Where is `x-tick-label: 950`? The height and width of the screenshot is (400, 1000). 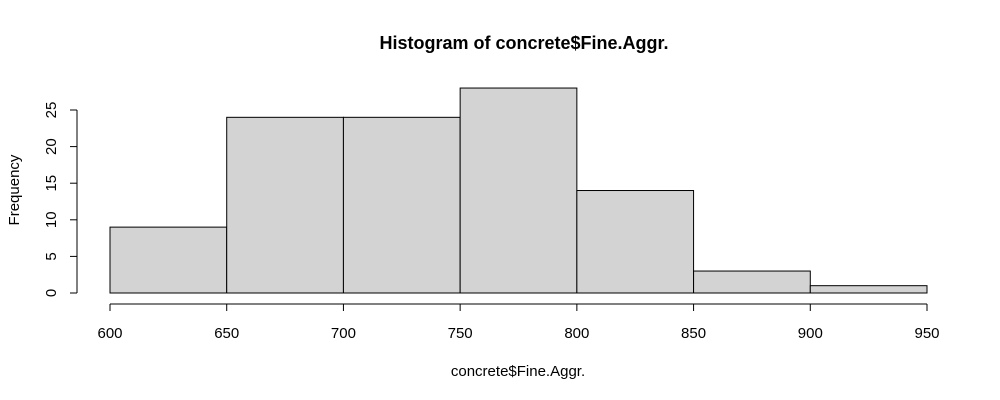 x-tick-label: 950 is located at coordinates (926, 333).